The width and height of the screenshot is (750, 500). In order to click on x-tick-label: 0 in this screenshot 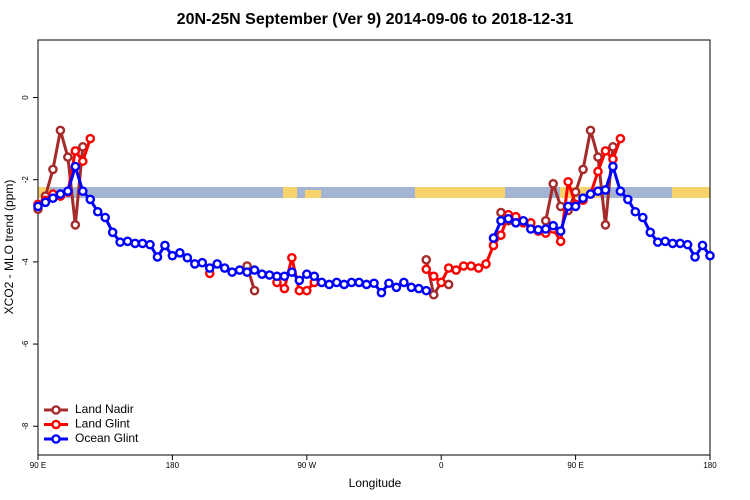, I will do `click(441, 465)`.